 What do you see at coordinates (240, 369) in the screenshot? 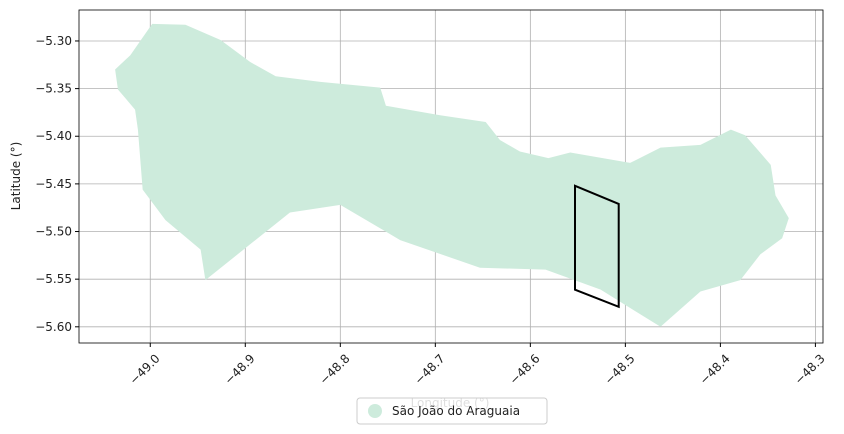
I see `x-tick-label: −48.9` at bounding box center [240, 369].